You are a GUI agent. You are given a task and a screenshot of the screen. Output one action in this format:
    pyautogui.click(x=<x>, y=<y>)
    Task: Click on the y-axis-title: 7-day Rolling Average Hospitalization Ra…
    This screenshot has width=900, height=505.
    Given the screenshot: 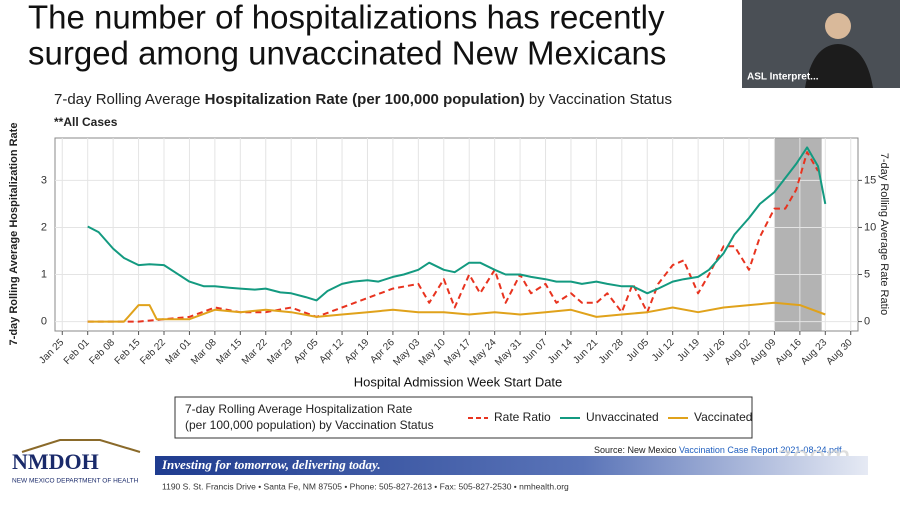 What is the action you would take?
    pyautogui.click(x=14, y=234)
    